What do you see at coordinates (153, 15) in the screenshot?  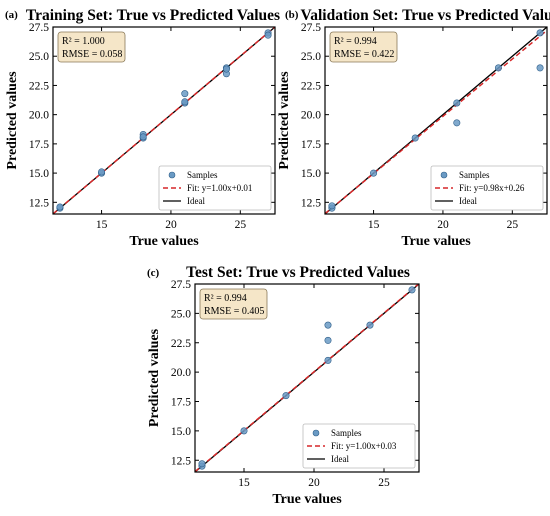 I see `chart-title: Training Set: True vs Predicted Values` at bounding box center [153, 15].